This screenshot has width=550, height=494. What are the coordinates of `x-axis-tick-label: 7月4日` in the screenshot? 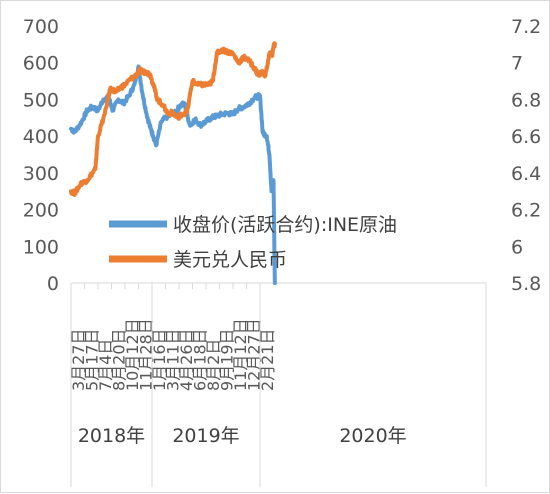 It's located at (105, 365).